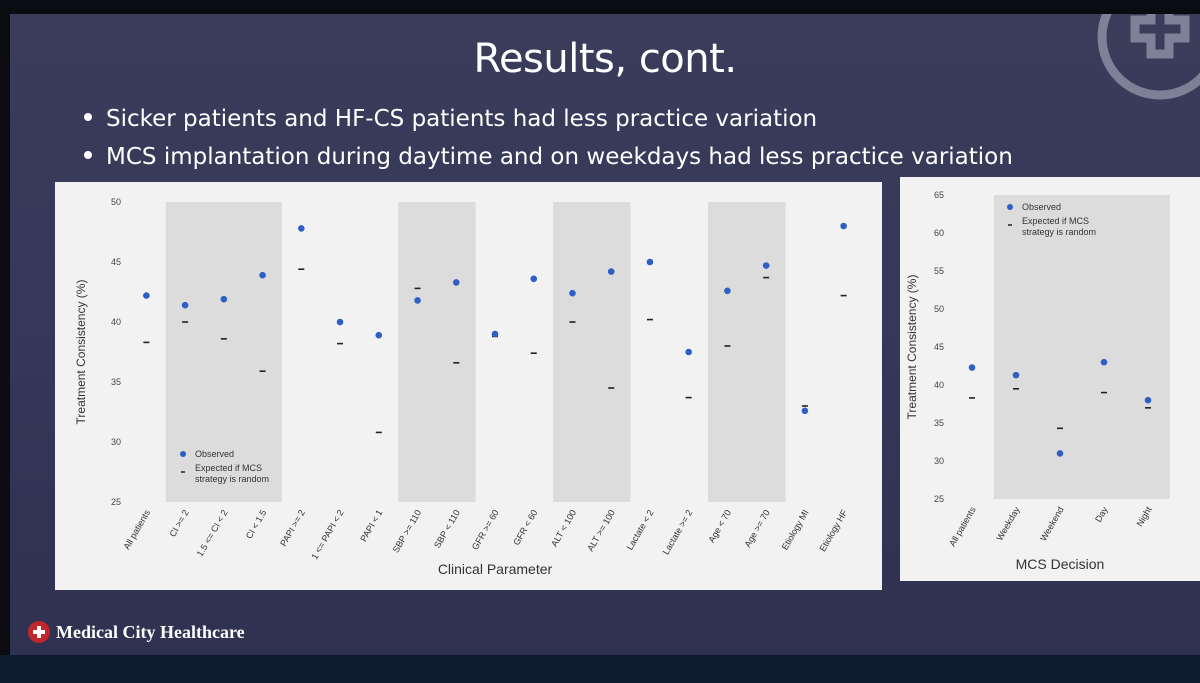  What do you see at coordinates (212, 533) in the screenshot?
I see `x-tick-label-1-5-ci-2: 1.5 <= CI < 2` at bounding box center [212, 533].